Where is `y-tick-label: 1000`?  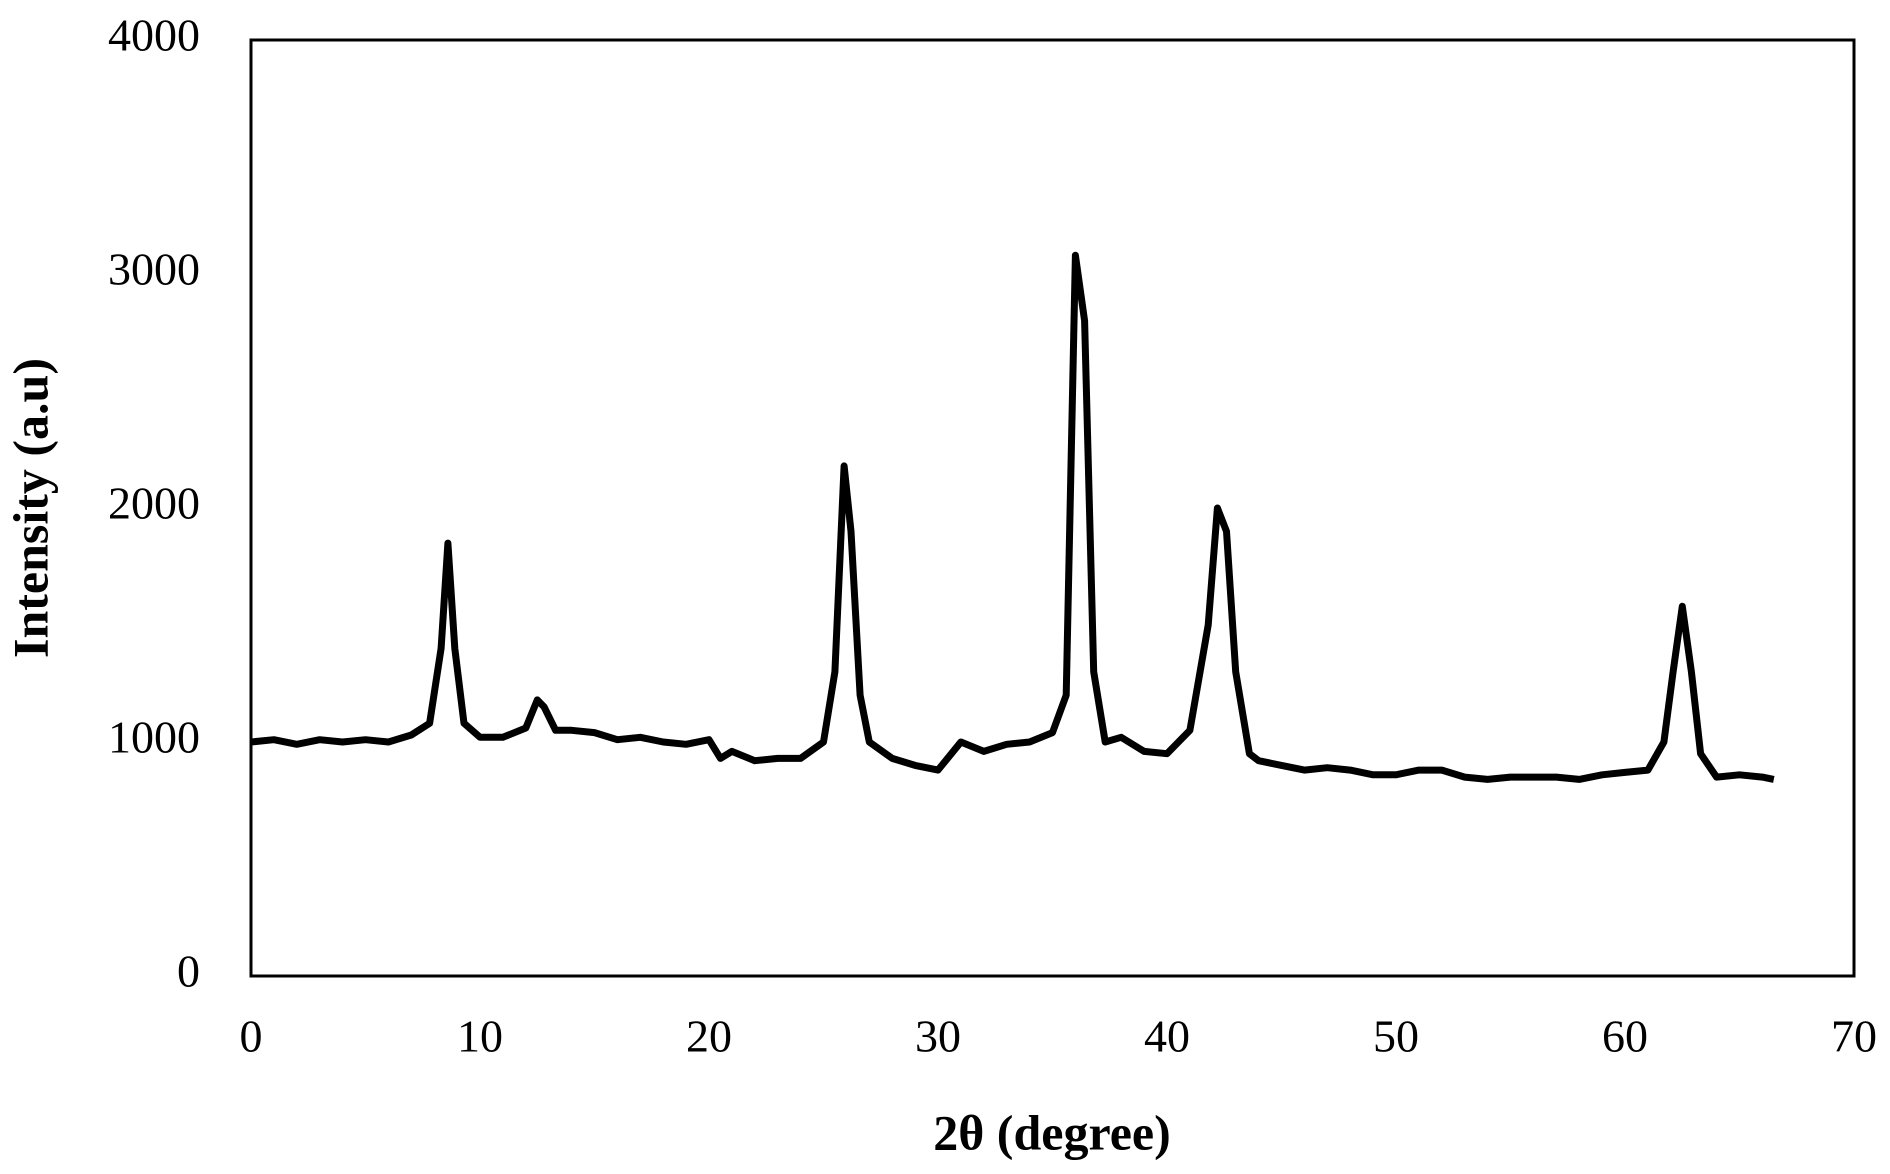
y-tick-label: 1000 is located at coordinates (154, 737).